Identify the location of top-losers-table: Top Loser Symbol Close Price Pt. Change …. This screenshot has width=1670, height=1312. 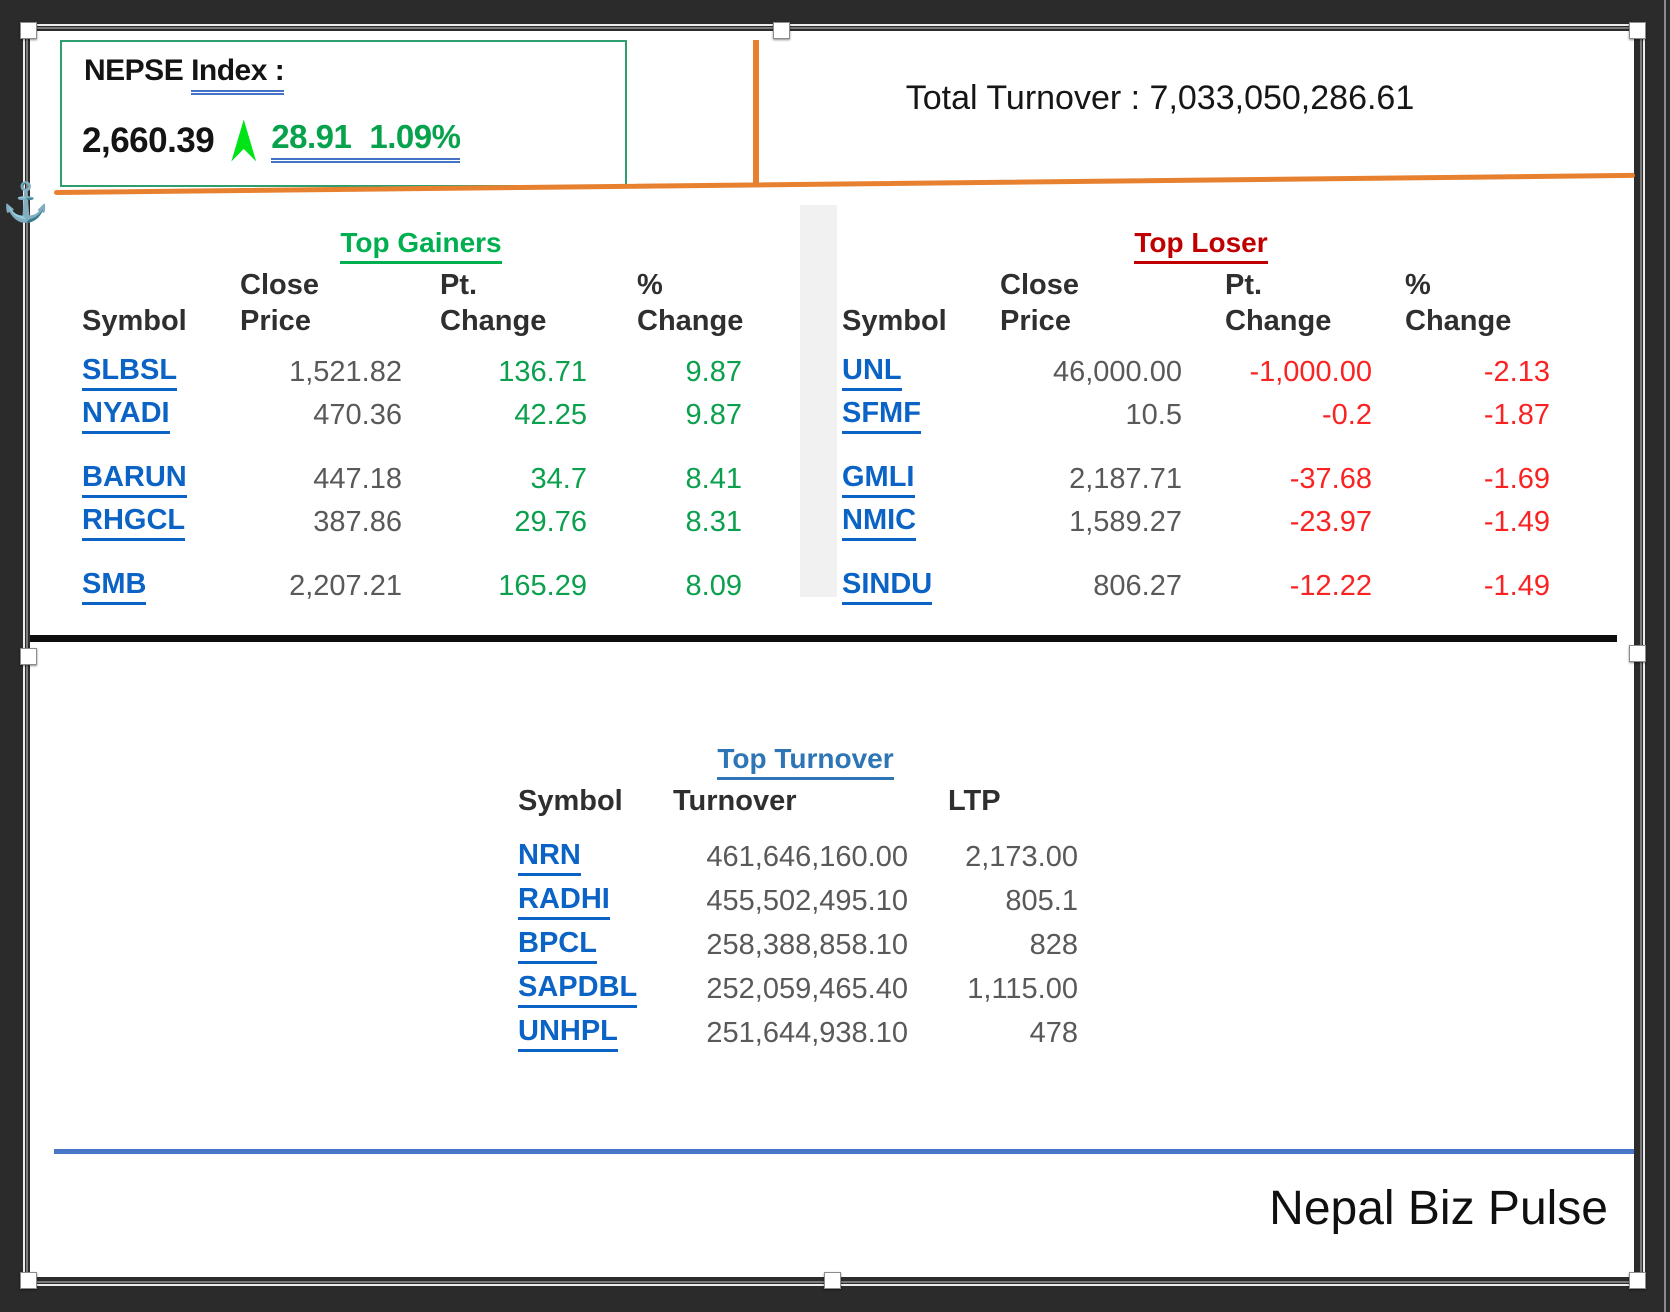
(1201, 417).